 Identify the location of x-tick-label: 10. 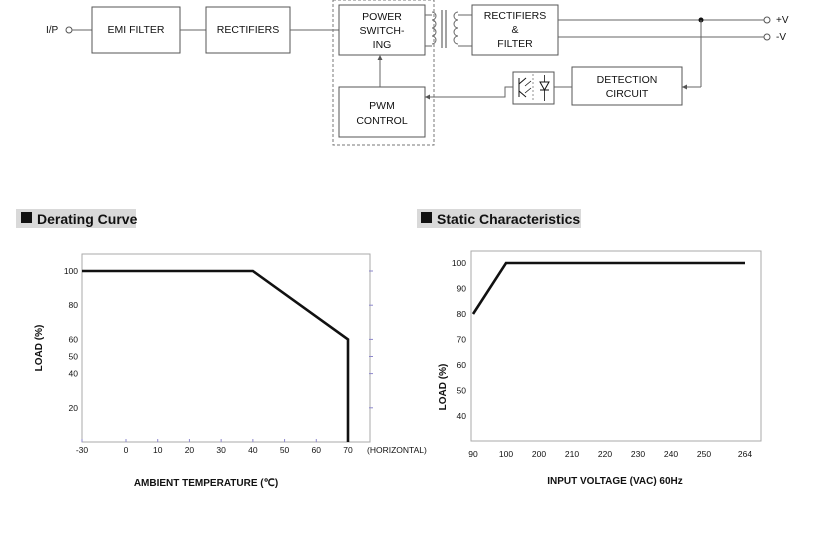
(158, 450).